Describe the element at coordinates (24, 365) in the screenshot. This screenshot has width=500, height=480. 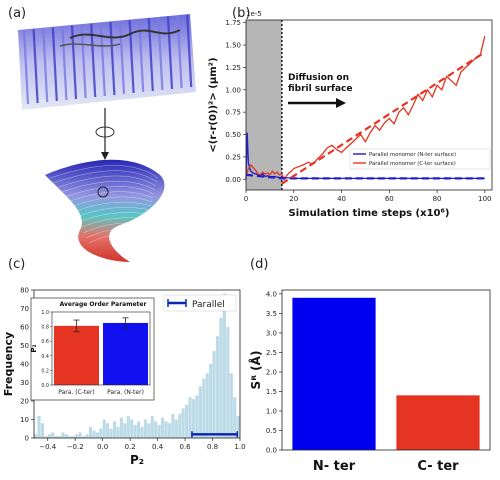
I see `y-tick-label-c-4: 40` at that location.